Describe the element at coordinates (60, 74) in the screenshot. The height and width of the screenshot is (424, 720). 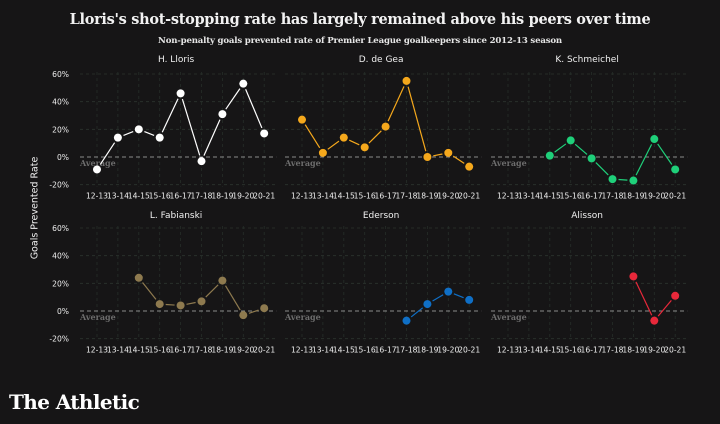
I see `y-tick-label: 60%` at that location.